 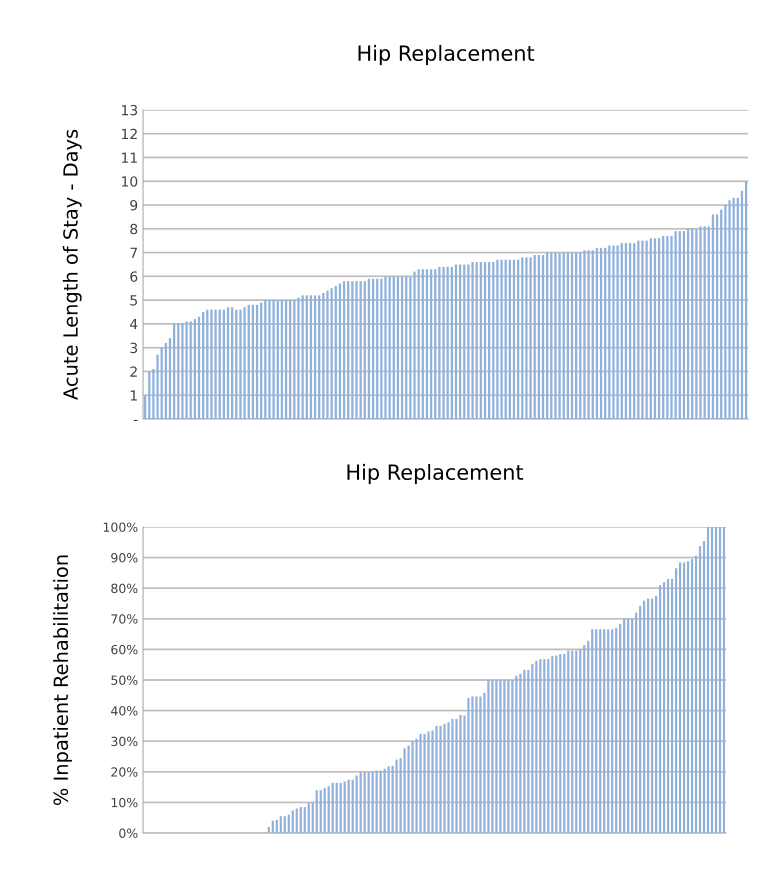 I want to click on y-tick-label: 4, so click(x=134, y=324).